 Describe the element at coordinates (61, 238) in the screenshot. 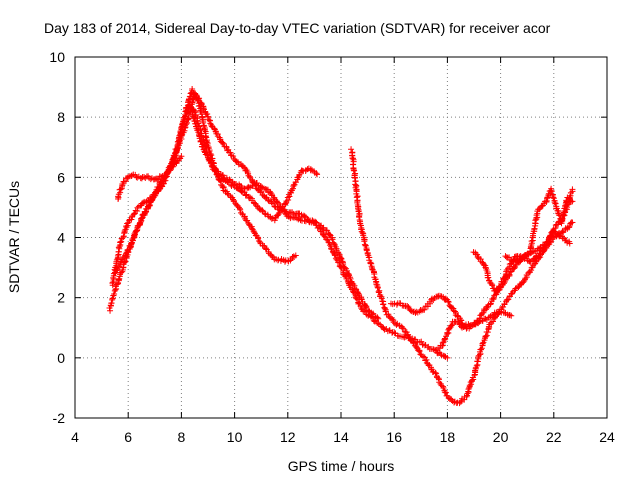

I see `y-tick-label: 4` at that location.